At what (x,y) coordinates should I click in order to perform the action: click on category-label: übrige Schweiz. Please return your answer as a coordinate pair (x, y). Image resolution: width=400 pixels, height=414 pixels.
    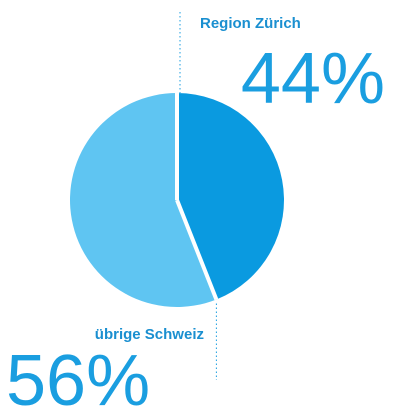
    Looking at the image, I should click on (149, 334).